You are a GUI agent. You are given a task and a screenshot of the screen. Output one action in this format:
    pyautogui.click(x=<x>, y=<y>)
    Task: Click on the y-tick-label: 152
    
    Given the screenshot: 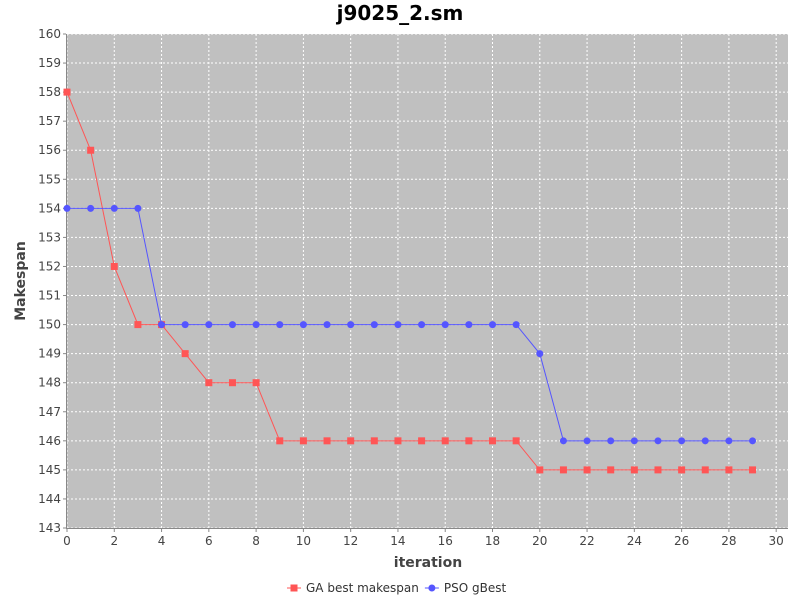 What is the action you would take?
    pyautogui.click(x=49, y=266)
    